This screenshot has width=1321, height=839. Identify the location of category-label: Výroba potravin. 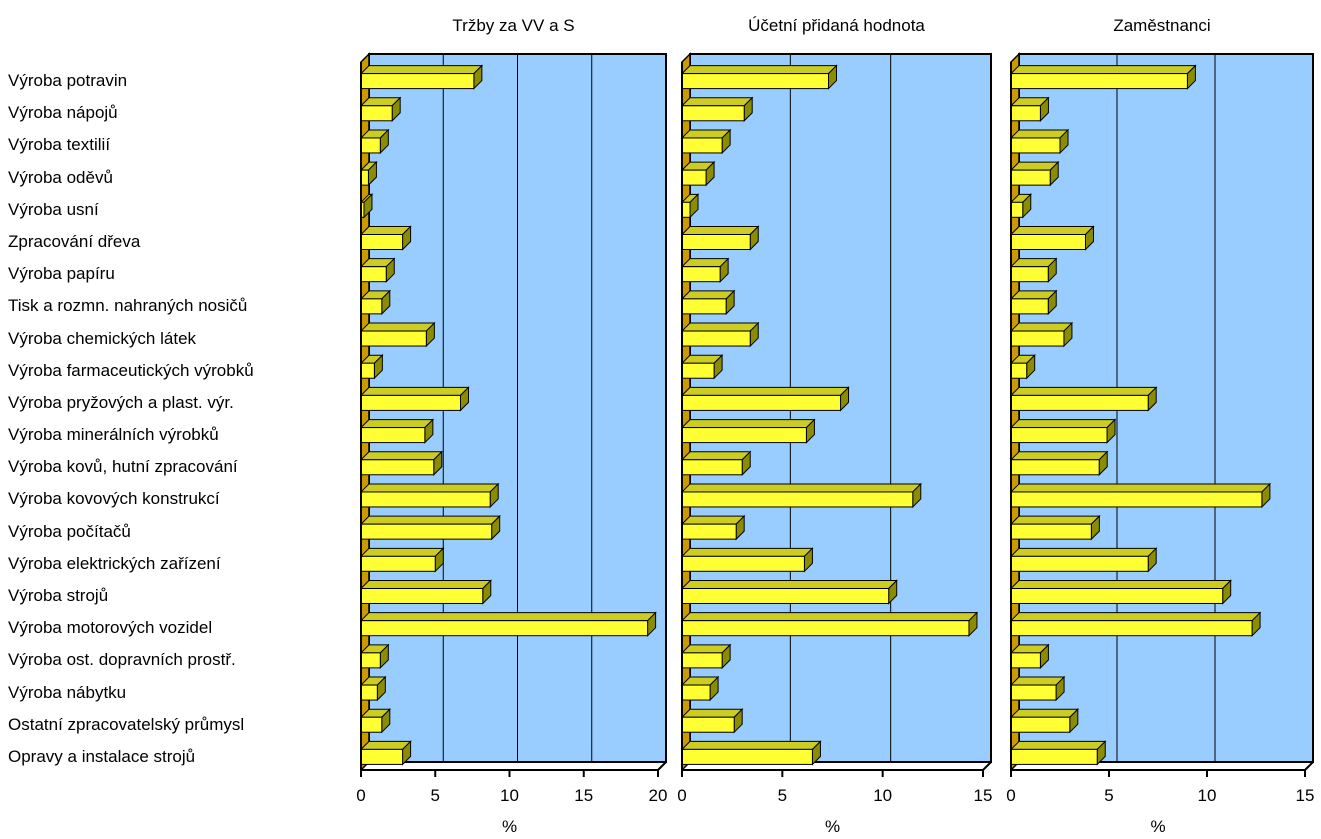
(68, 81).